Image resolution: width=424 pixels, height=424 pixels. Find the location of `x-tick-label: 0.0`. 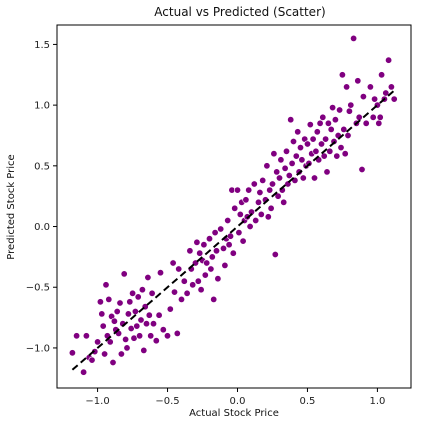

x-tick-label: 0.0 is located at coordinates (238, 401).